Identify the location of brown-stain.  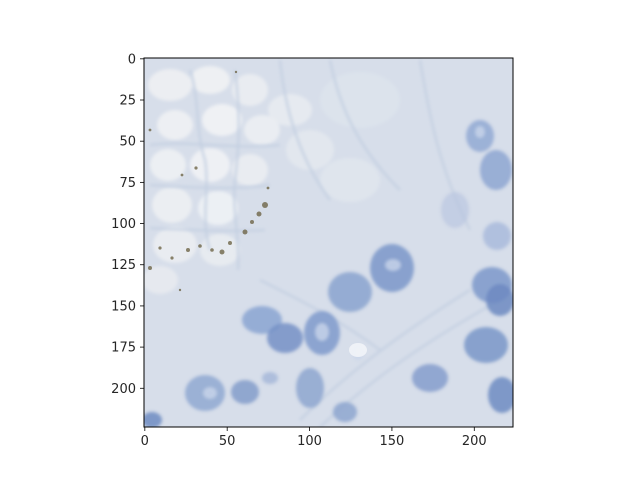
(209, 181).